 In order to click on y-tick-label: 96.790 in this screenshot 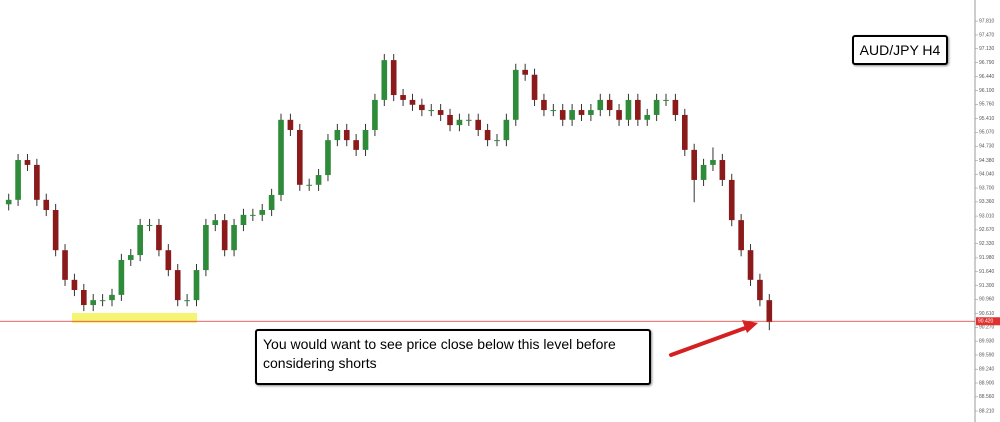, I will do `click(987, 63)`.